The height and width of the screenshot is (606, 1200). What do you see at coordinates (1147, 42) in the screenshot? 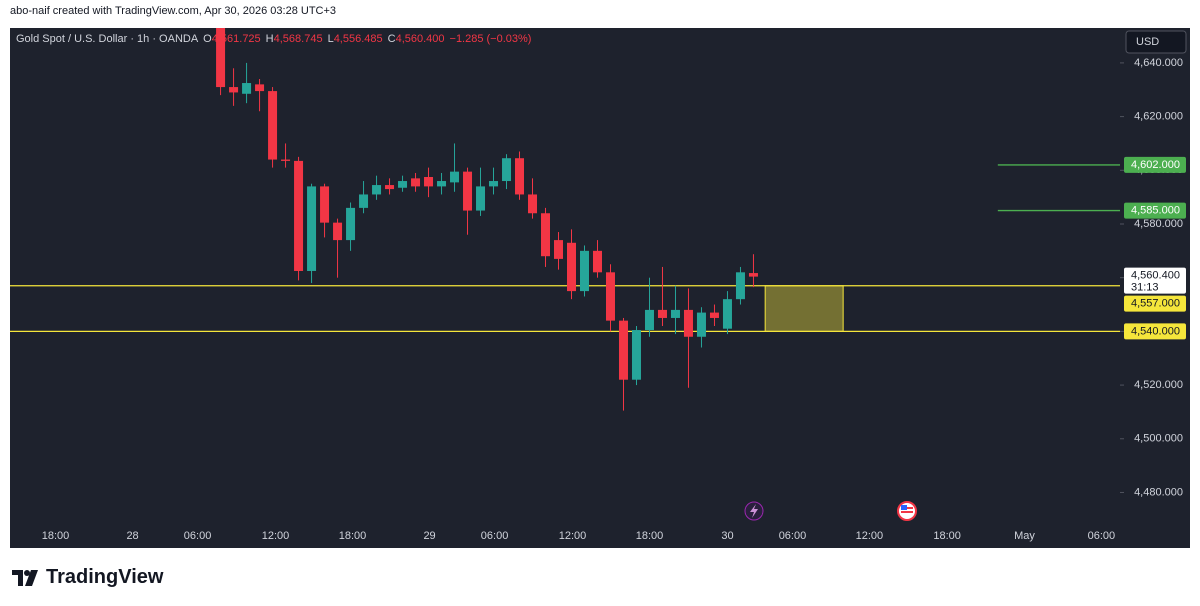
I see `currency-label: USD` at bounding box center [1147, 42].